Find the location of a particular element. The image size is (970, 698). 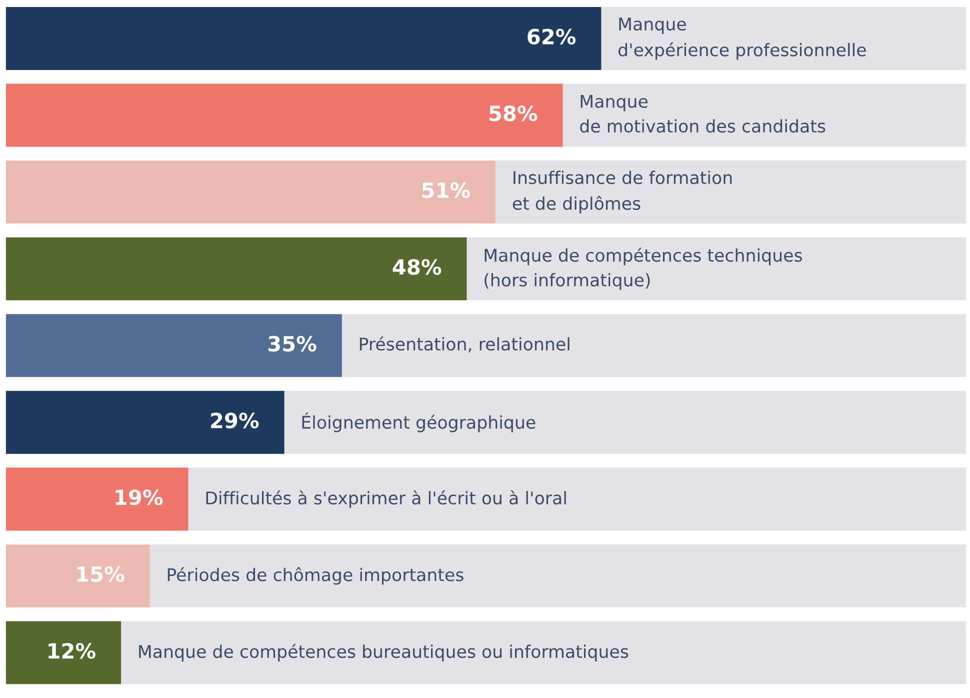

y-tick-label: Présentation, relationnel is located at coordinates (465, 344).